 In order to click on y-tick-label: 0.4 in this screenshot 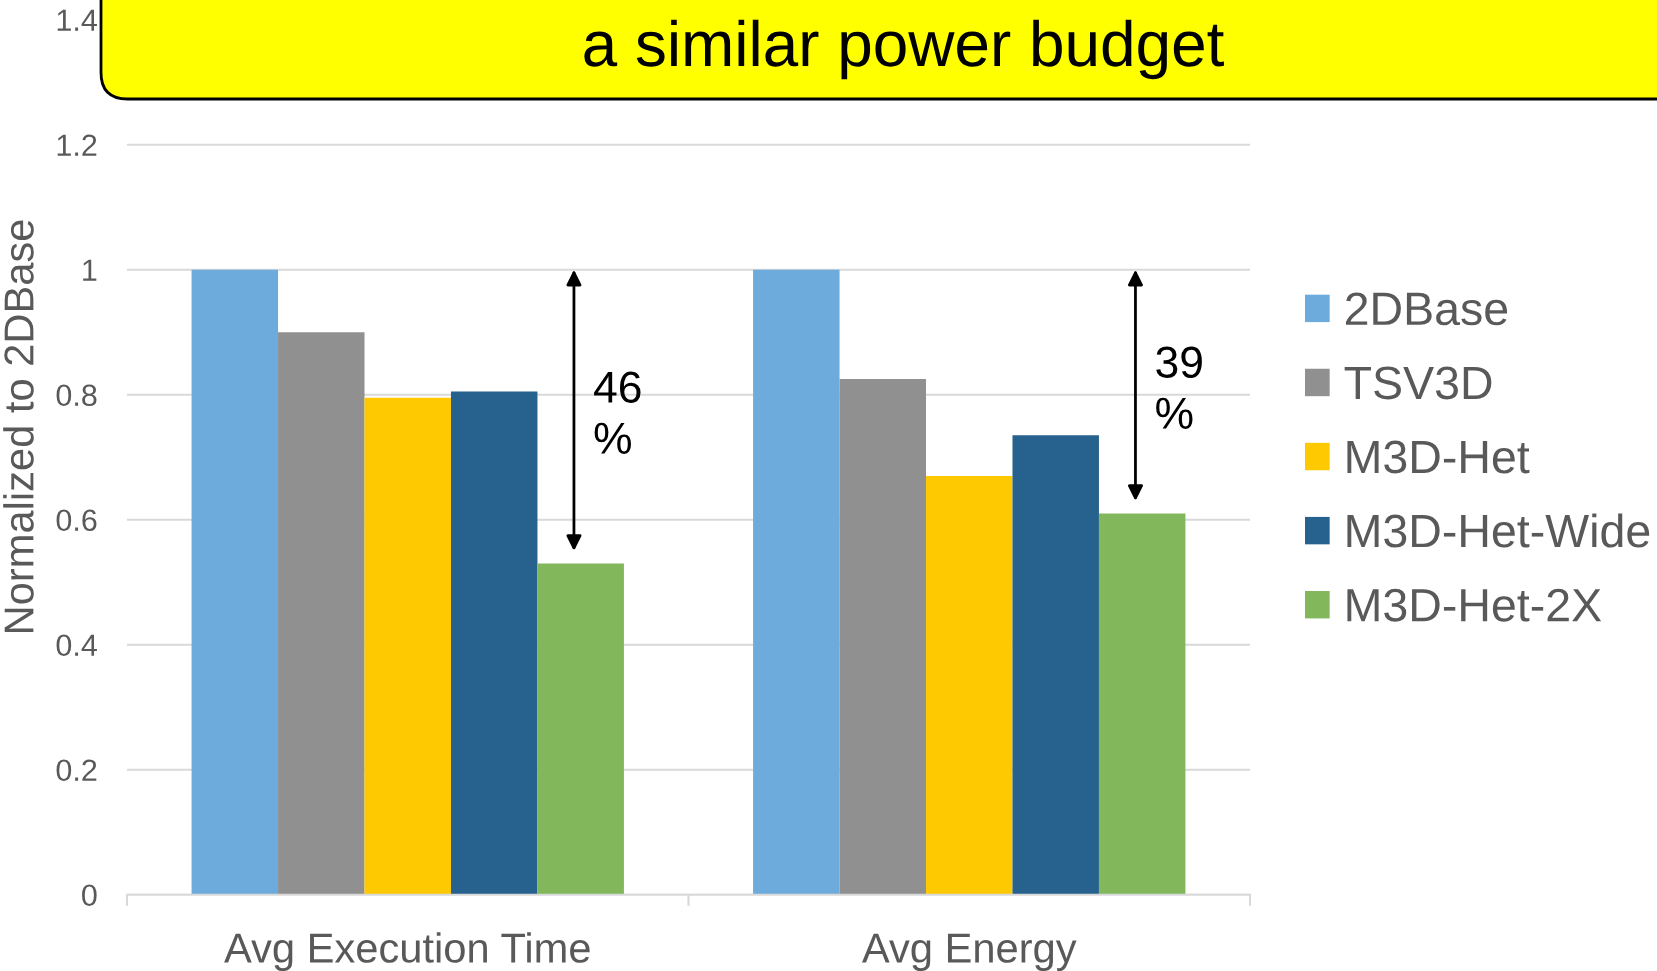, I will do `click(76, 645)`.